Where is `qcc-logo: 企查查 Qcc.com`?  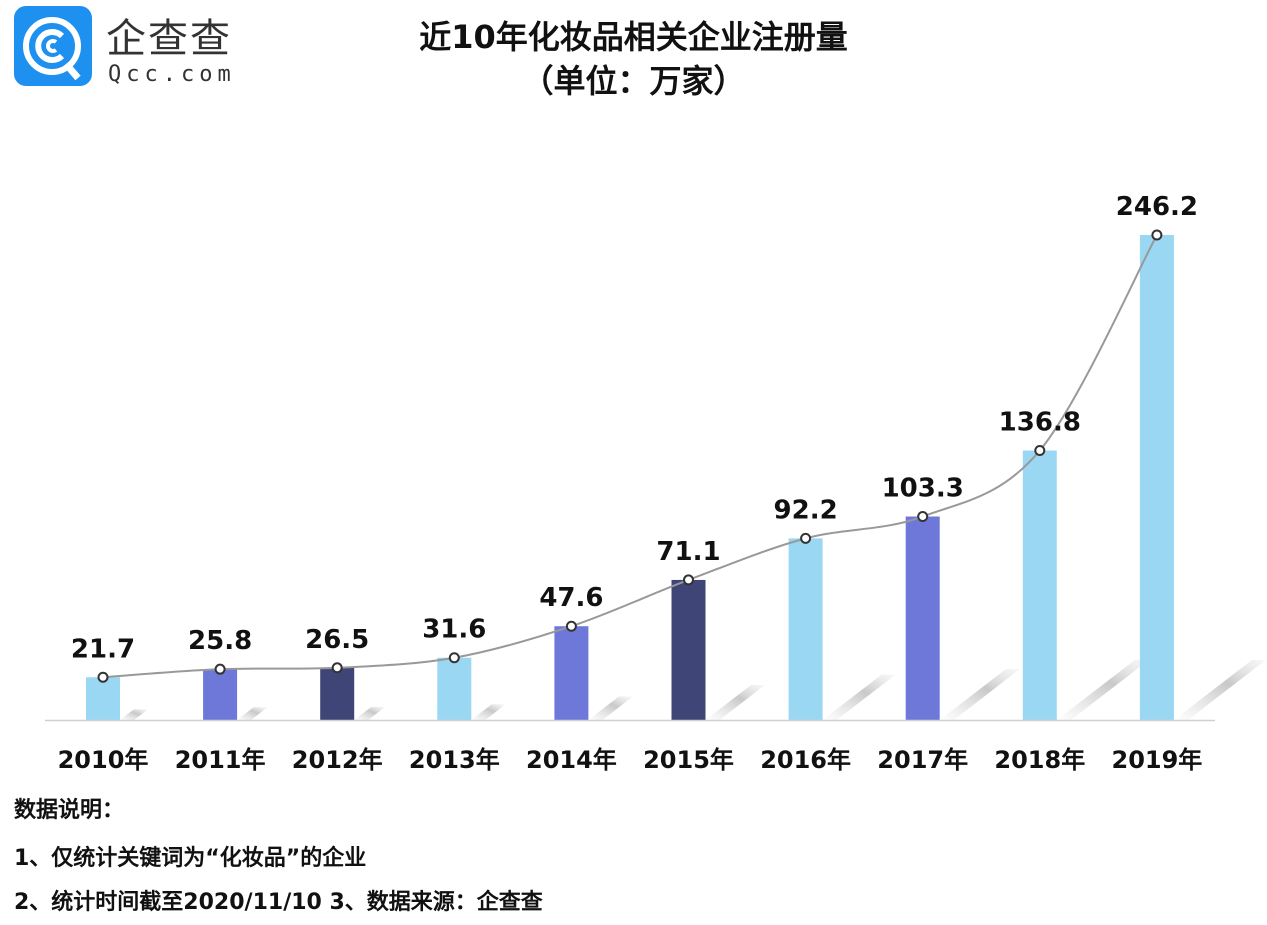 qcc-logo: 企查查 Qcc.com is located at coordinates (129, 48).